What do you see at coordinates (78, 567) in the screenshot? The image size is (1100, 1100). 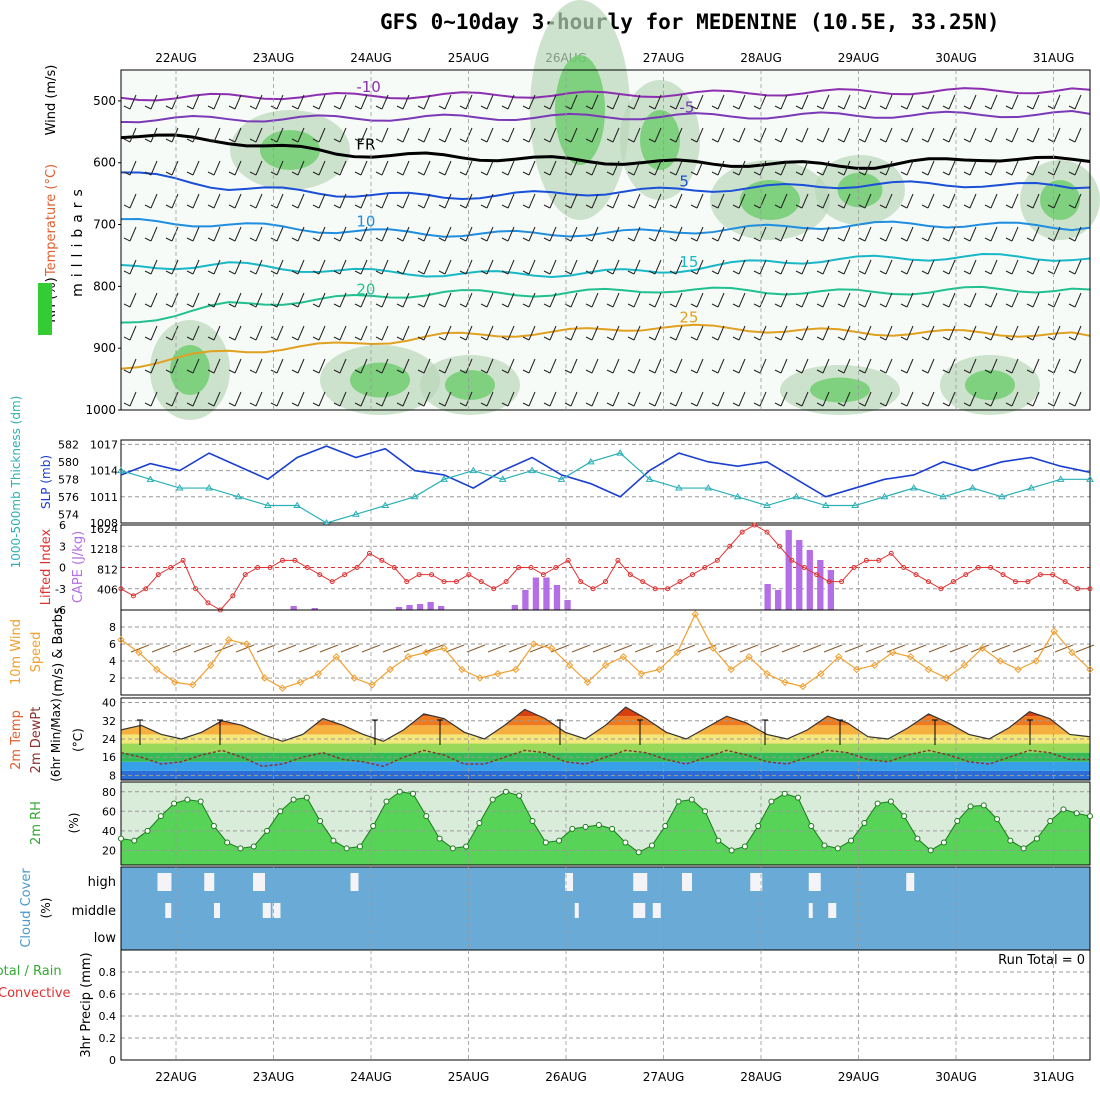 I see `cape-axis-label: CAPE (J/kg)` at bounding box center [78, 567].